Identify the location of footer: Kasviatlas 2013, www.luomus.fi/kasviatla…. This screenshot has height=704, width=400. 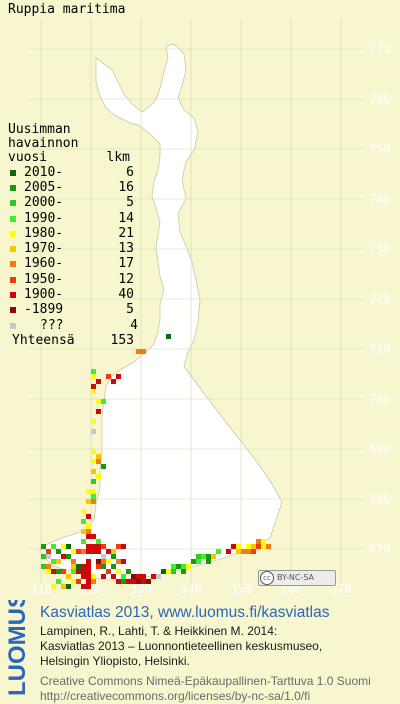
(205, 654).